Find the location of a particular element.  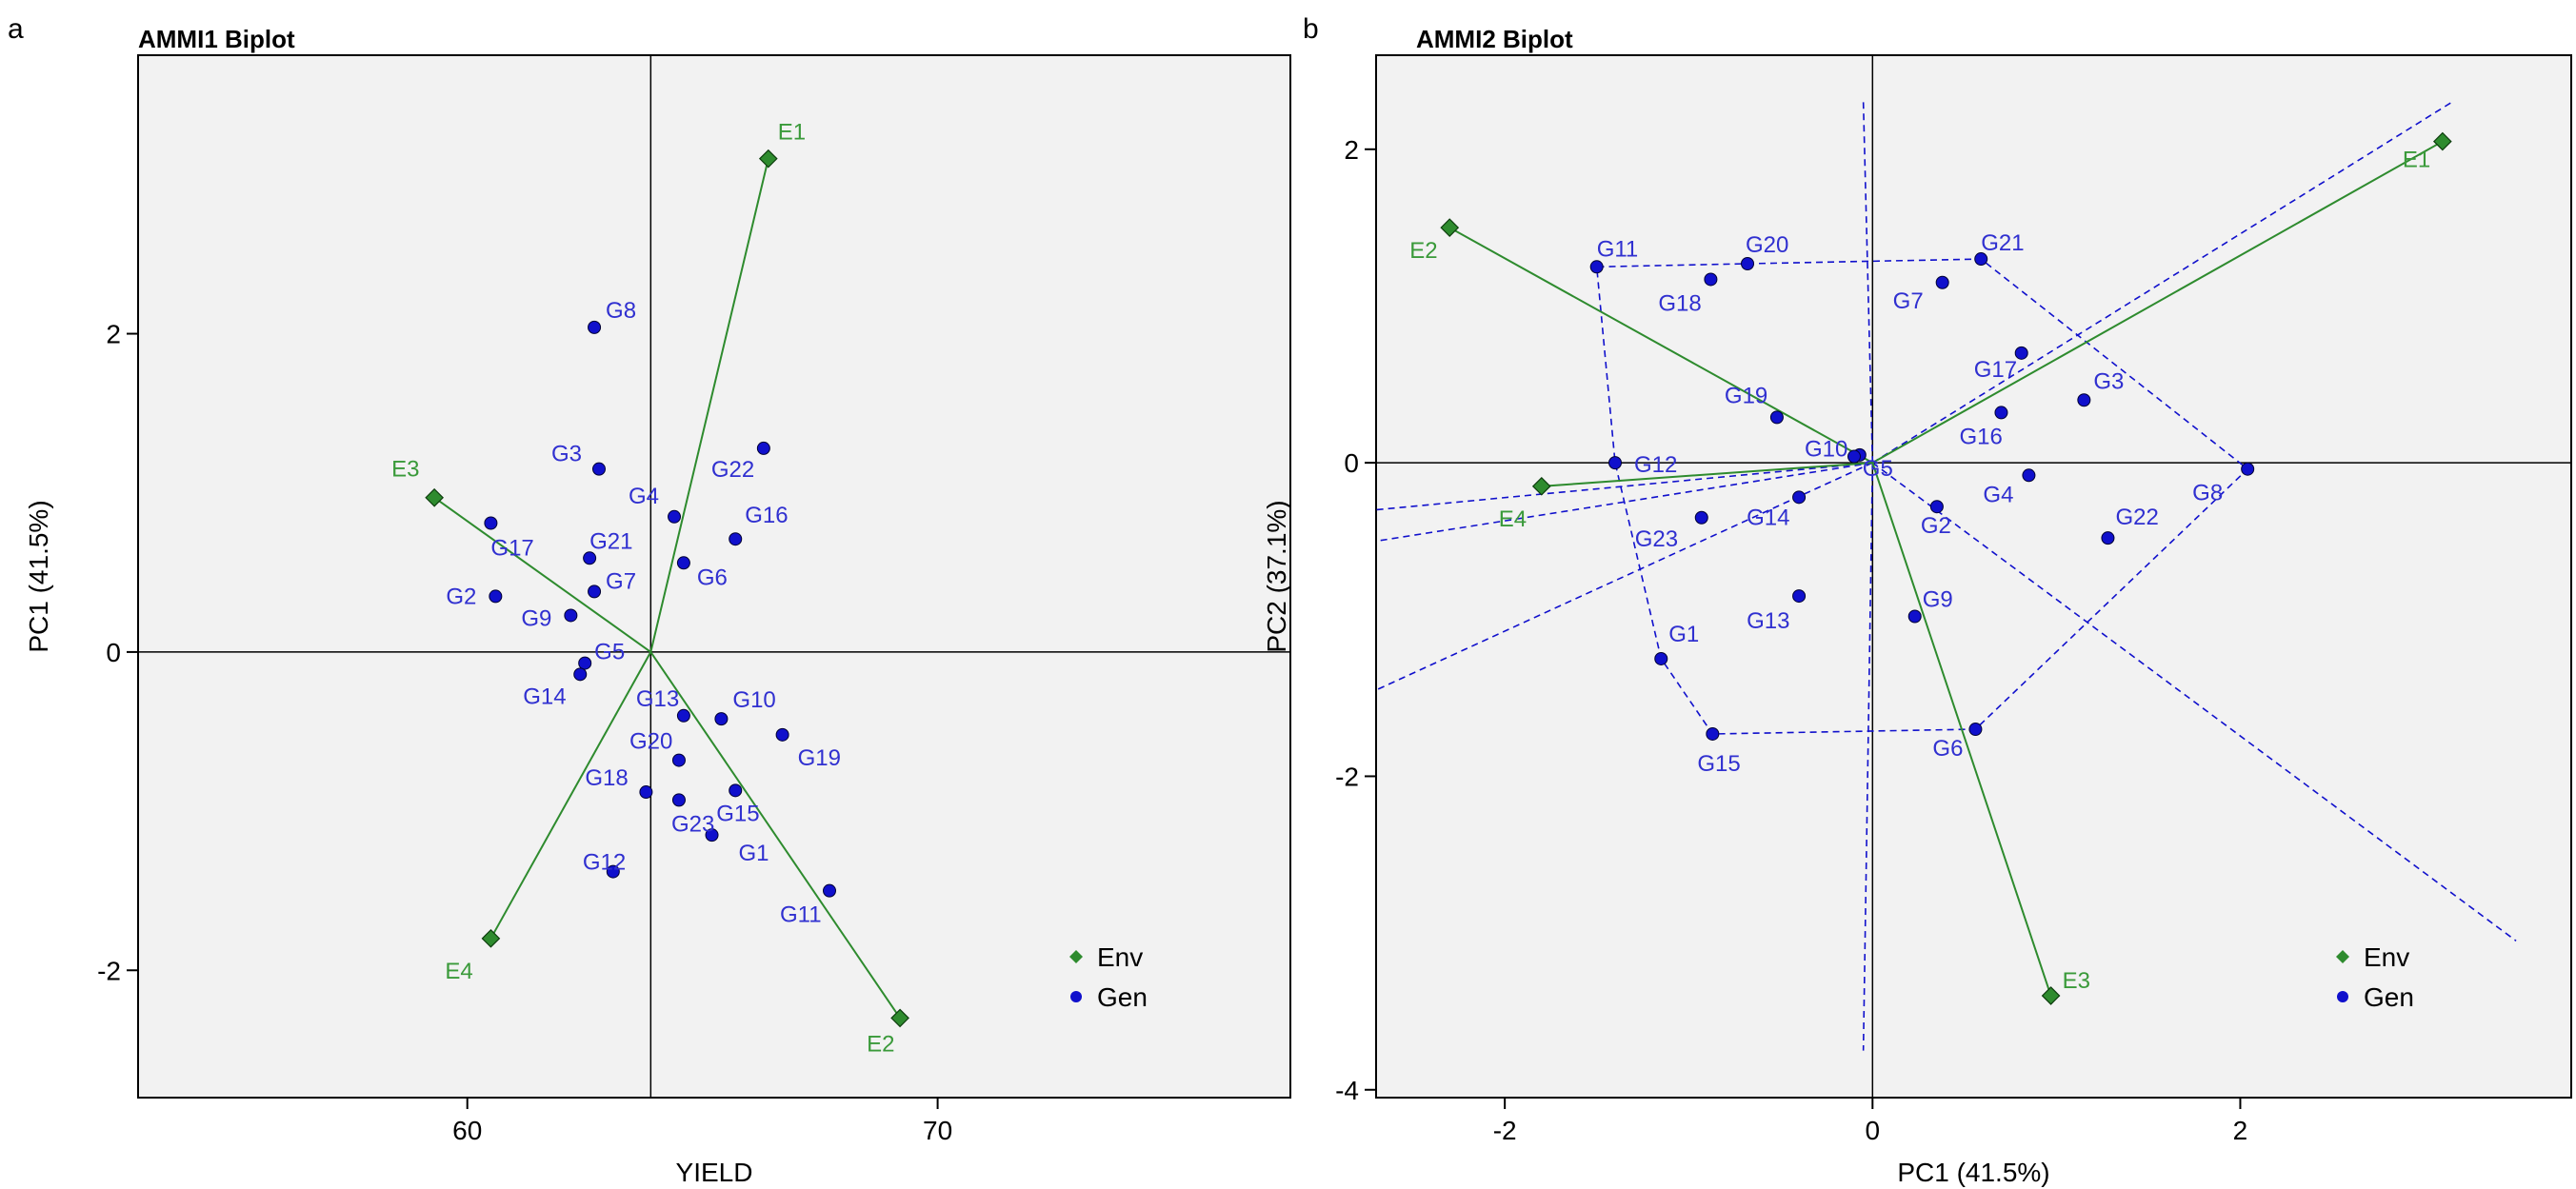

genotype-label: G2 is located at coordinates (461, 596).